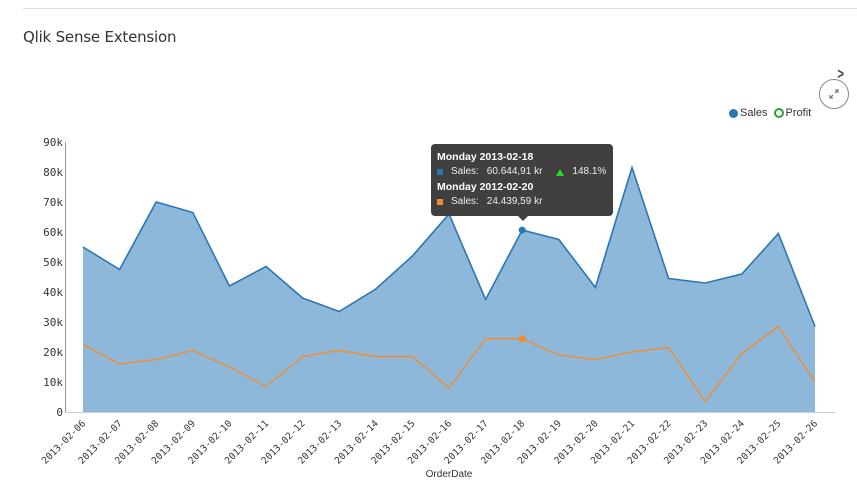 This screenshot has height=491, width=857. What do you see at coordinates (53, 352) in the screenshot?
I see `y-tick-label: 20k` at bounding box center [53, 352].